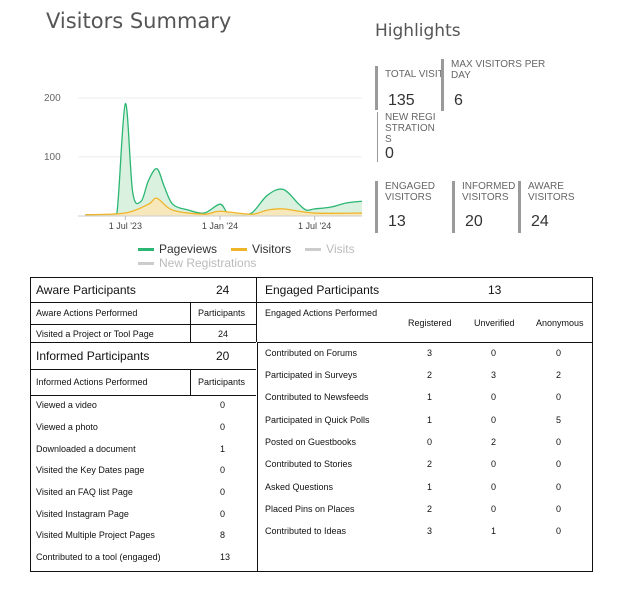  Describe the element at coordinates (559, 375) in the screenshot. I see `engaged-anonymous-value: 2` at that location.